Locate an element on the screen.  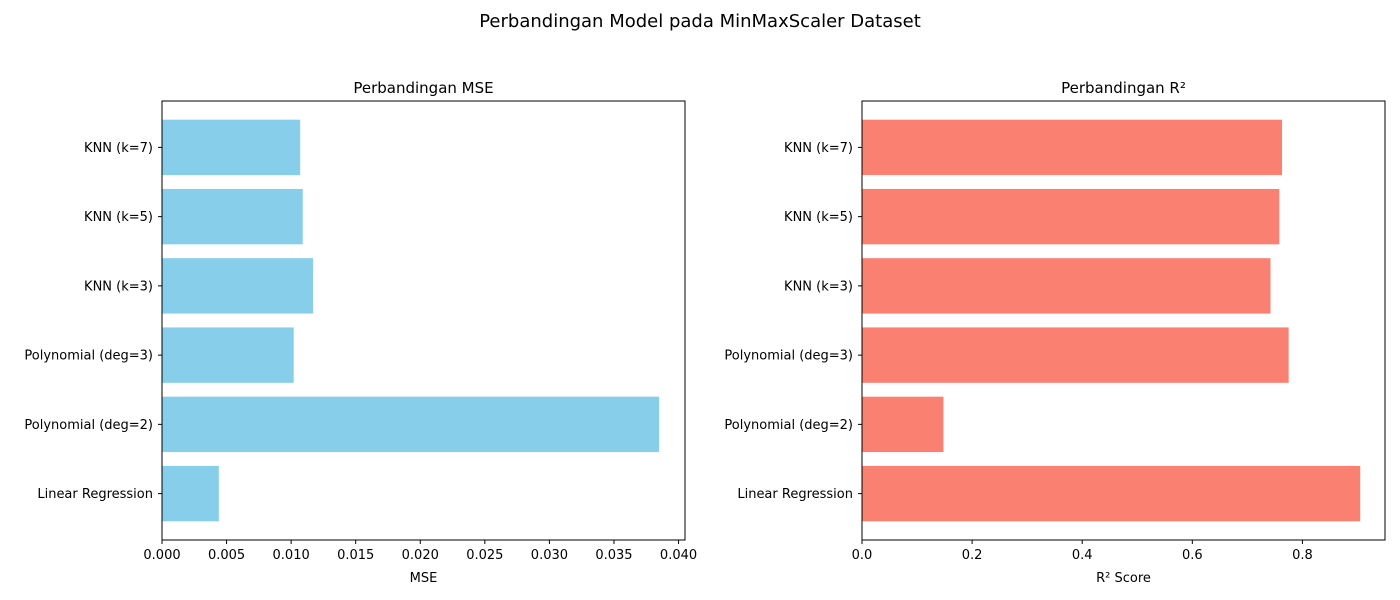
mse-x-tick-label: 0.000 is located at coordinates (161, 555).